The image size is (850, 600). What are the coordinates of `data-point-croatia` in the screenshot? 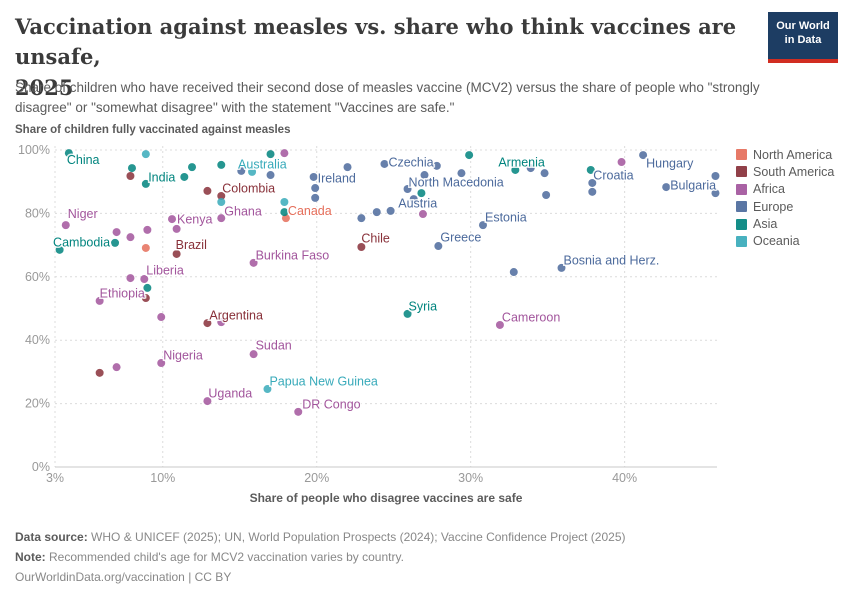 It's located at (592, 182).